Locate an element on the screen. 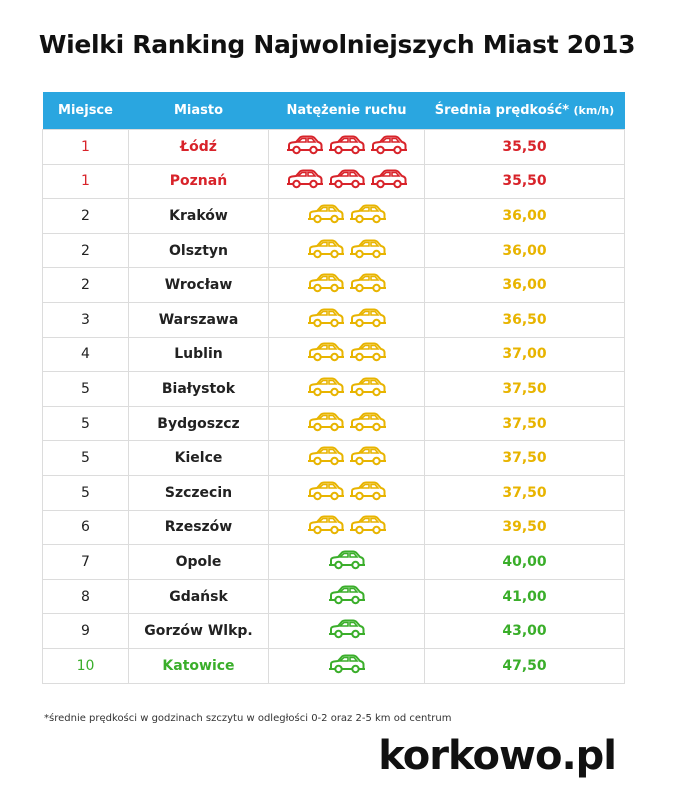 The height and width of the screenshot is (806, 674). rank-cell: 7 is located at coordinates (85, 562).